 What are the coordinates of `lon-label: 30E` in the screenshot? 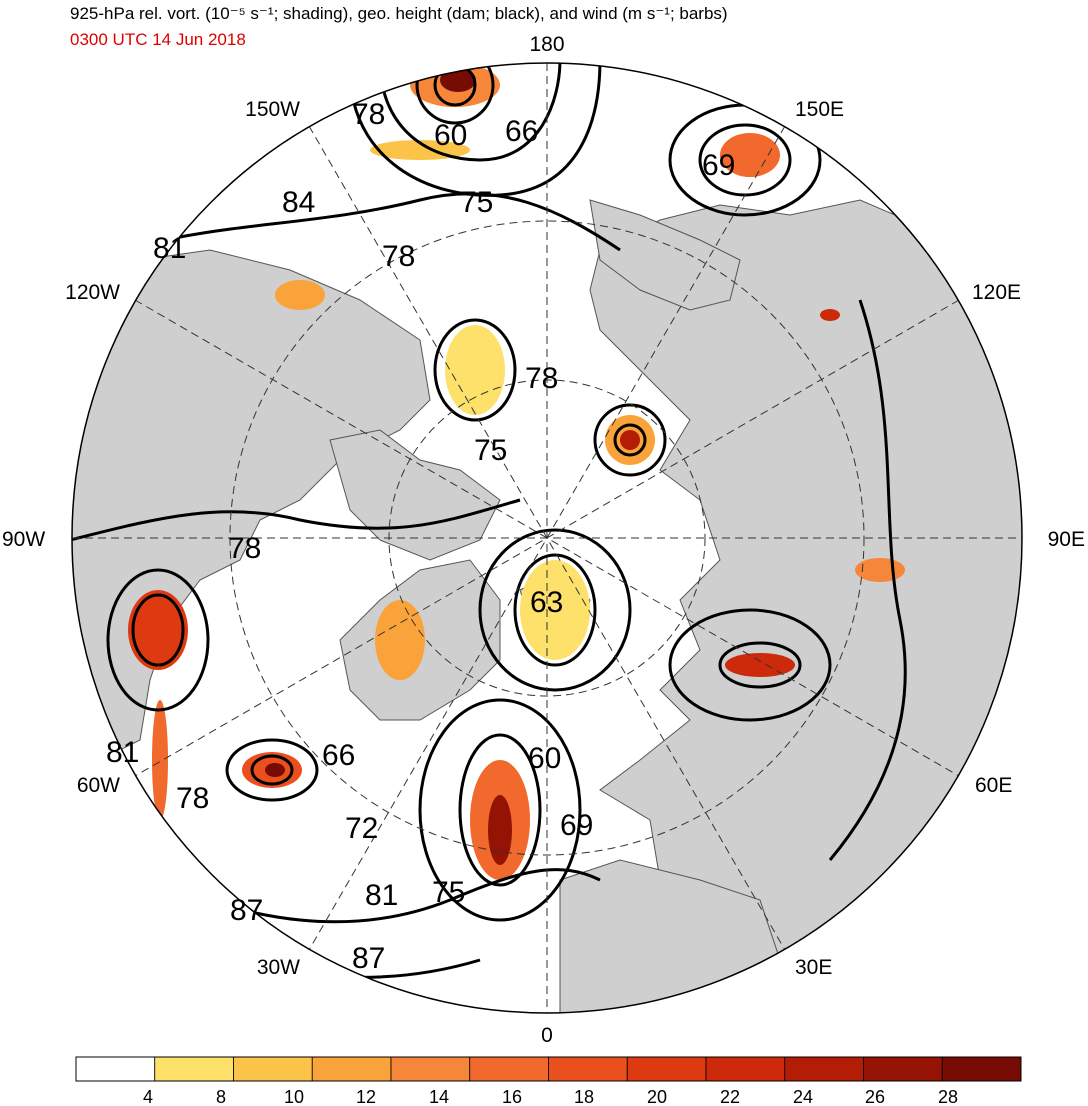 It's located at (813, 967).